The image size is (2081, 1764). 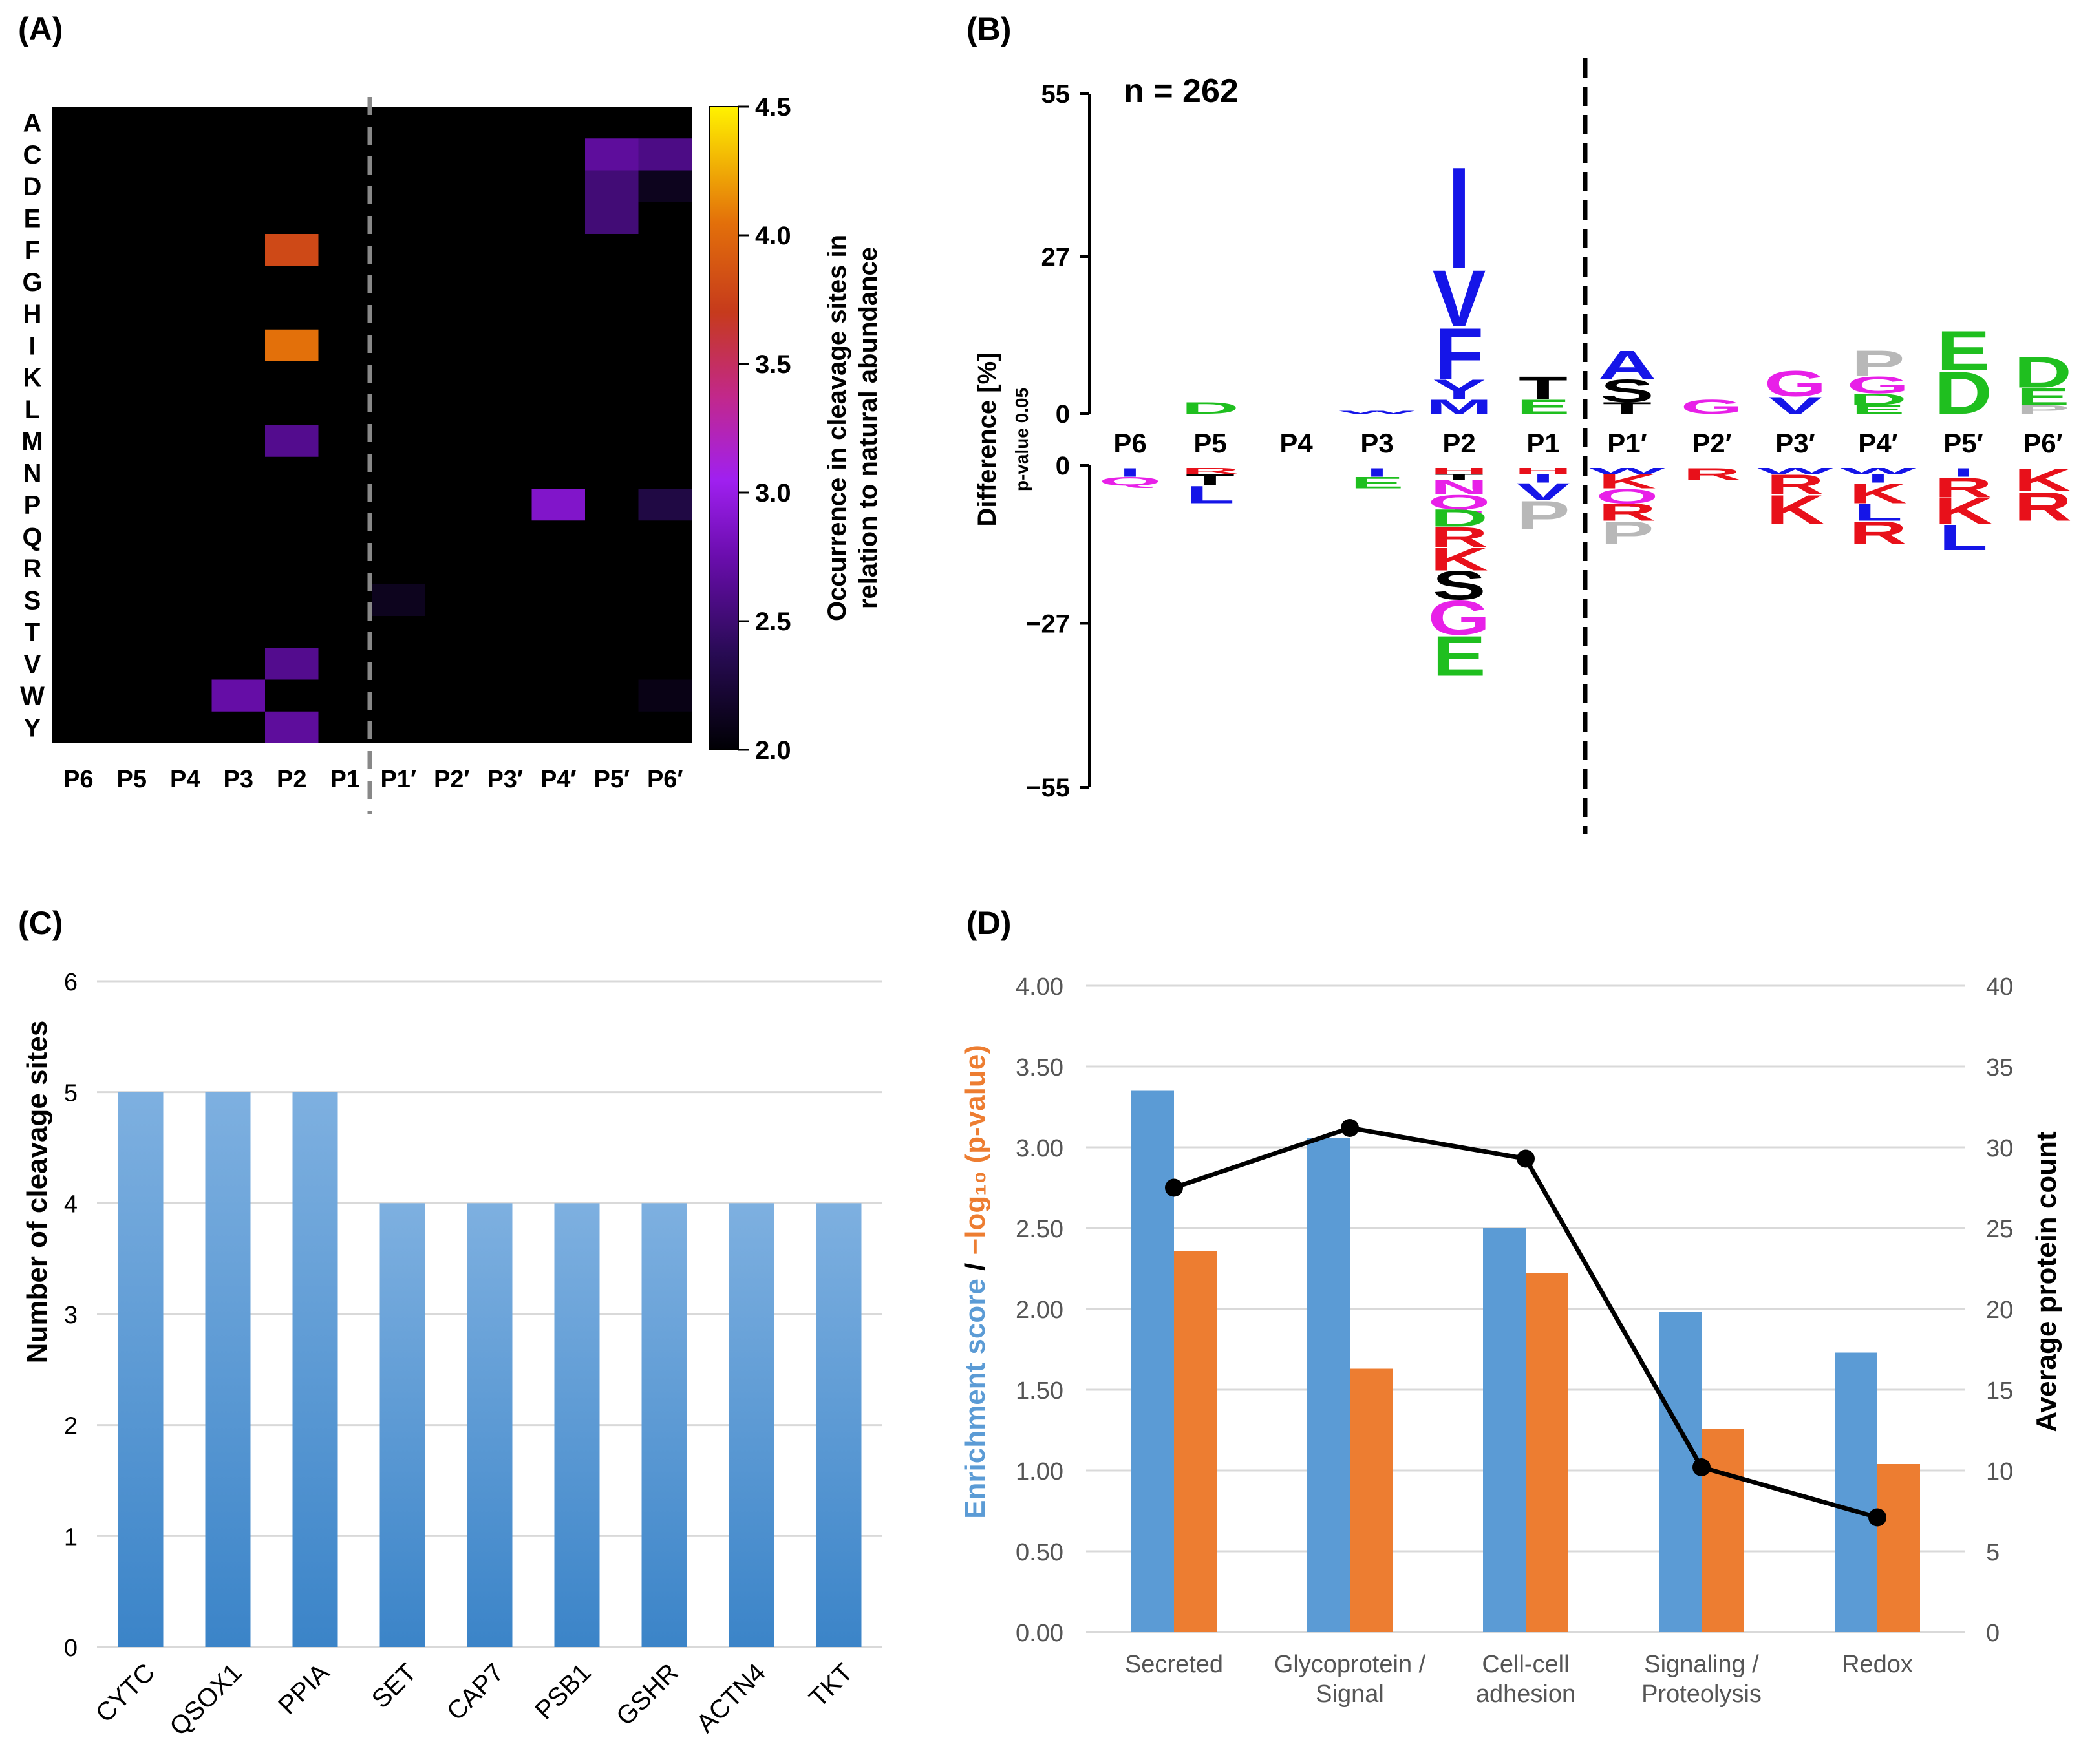 What do you see at coordinates (32, 728) in the screenshot?
I see `heatmap-row-label: Y` at bounding box center [32, 728].